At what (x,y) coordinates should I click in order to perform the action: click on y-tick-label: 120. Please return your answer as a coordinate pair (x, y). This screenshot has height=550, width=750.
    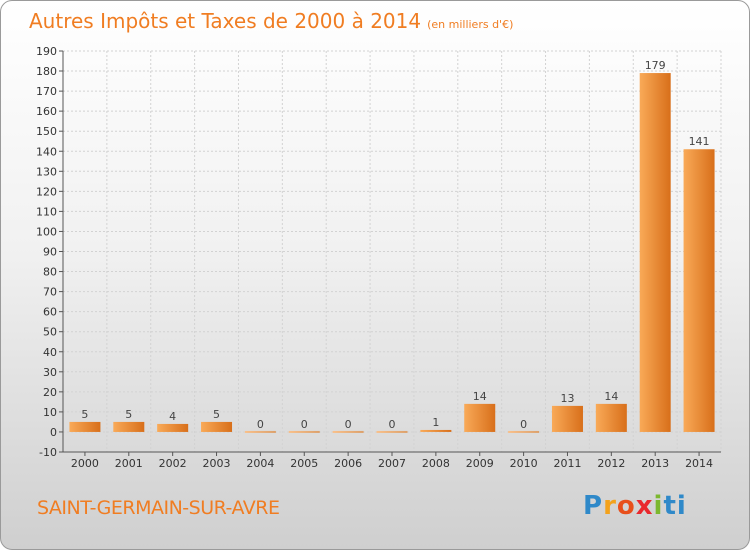
    Looking at the image, I should click on (46, 191).